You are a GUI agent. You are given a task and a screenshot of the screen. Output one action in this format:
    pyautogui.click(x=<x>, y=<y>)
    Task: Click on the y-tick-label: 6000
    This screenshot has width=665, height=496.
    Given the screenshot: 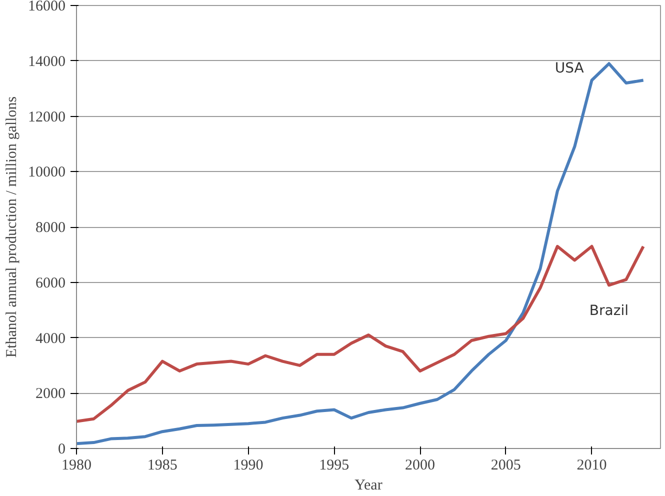 What is the action you would take?
    pyautogui.click(x=51, y=283)
    